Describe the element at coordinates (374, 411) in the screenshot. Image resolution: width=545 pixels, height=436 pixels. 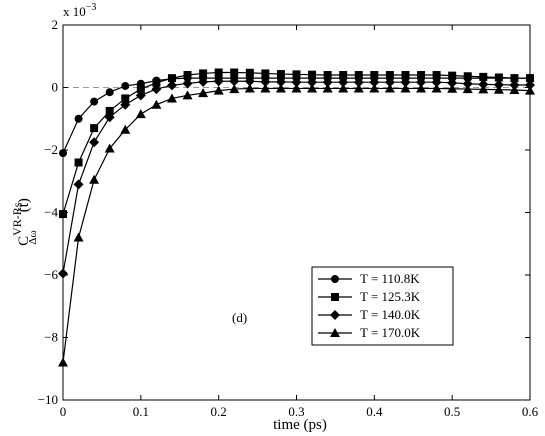
I see `x-tick-label: 0.4` at that location.